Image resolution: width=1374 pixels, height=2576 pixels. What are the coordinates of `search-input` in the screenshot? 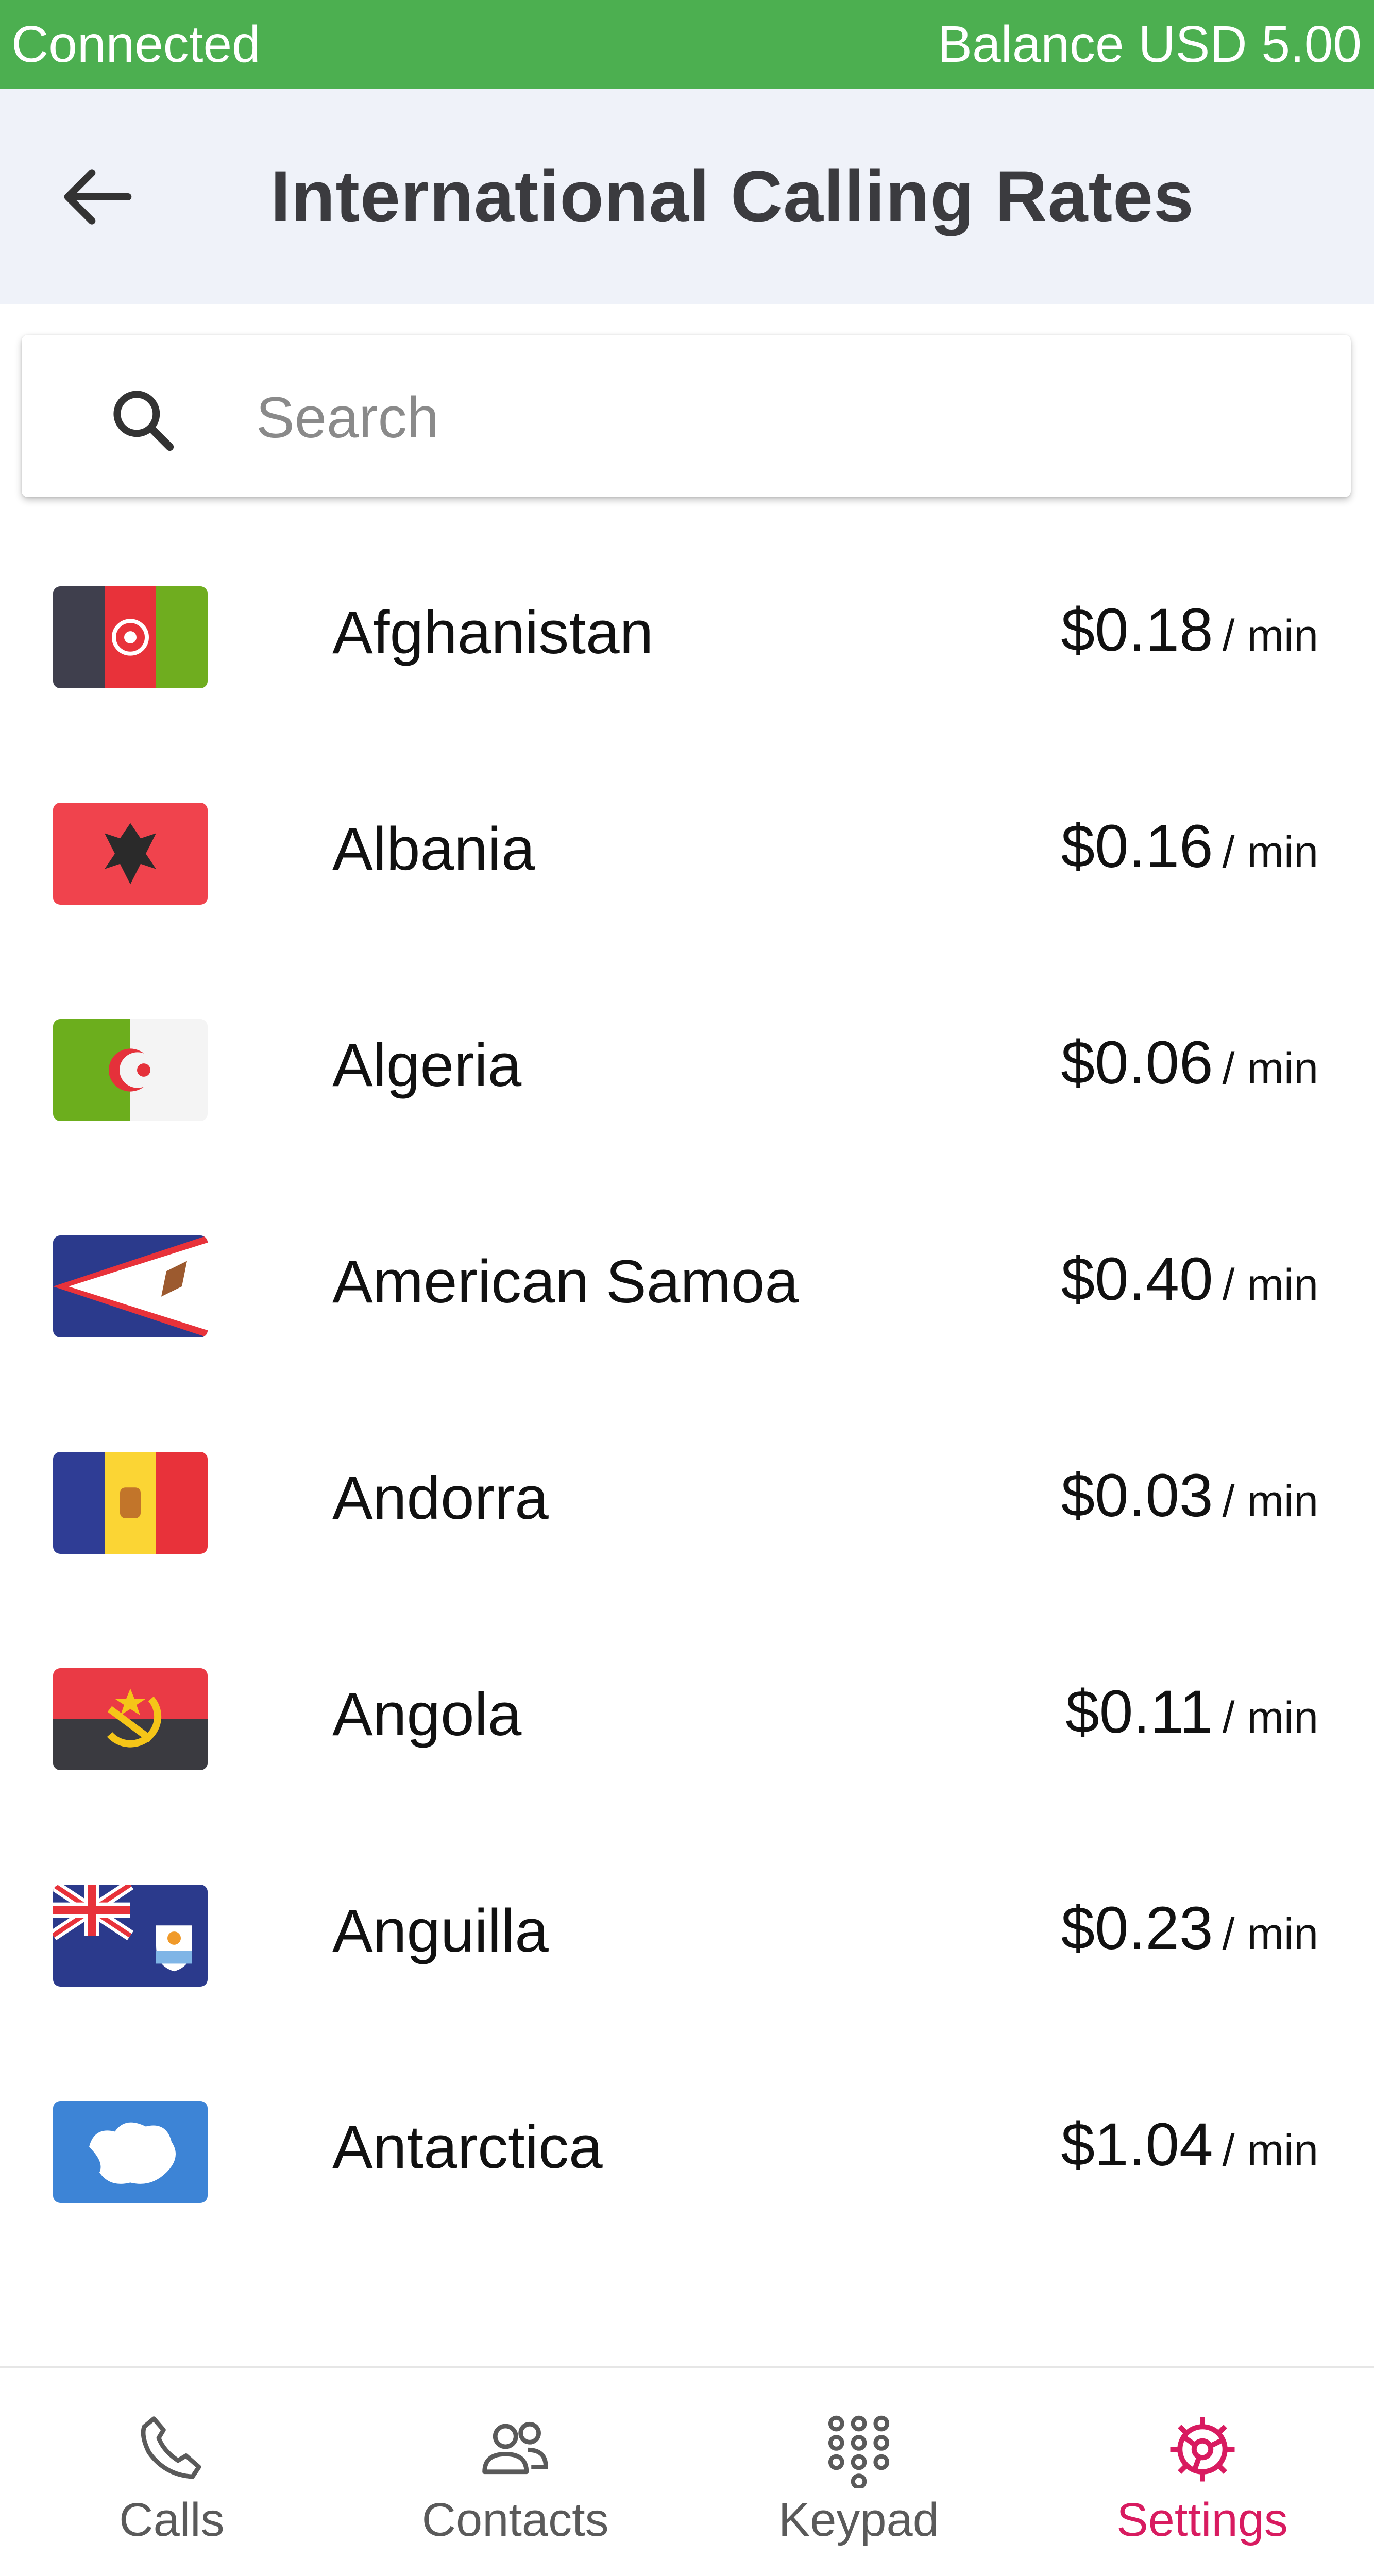 It's located at (784, 417).